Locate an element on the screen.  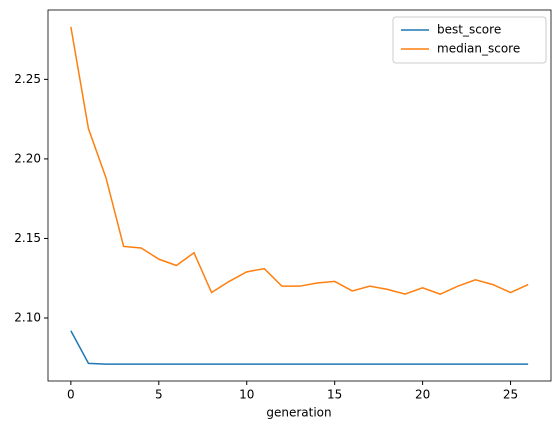
x-tick-label: 0 is located at coordinates (71, 395).